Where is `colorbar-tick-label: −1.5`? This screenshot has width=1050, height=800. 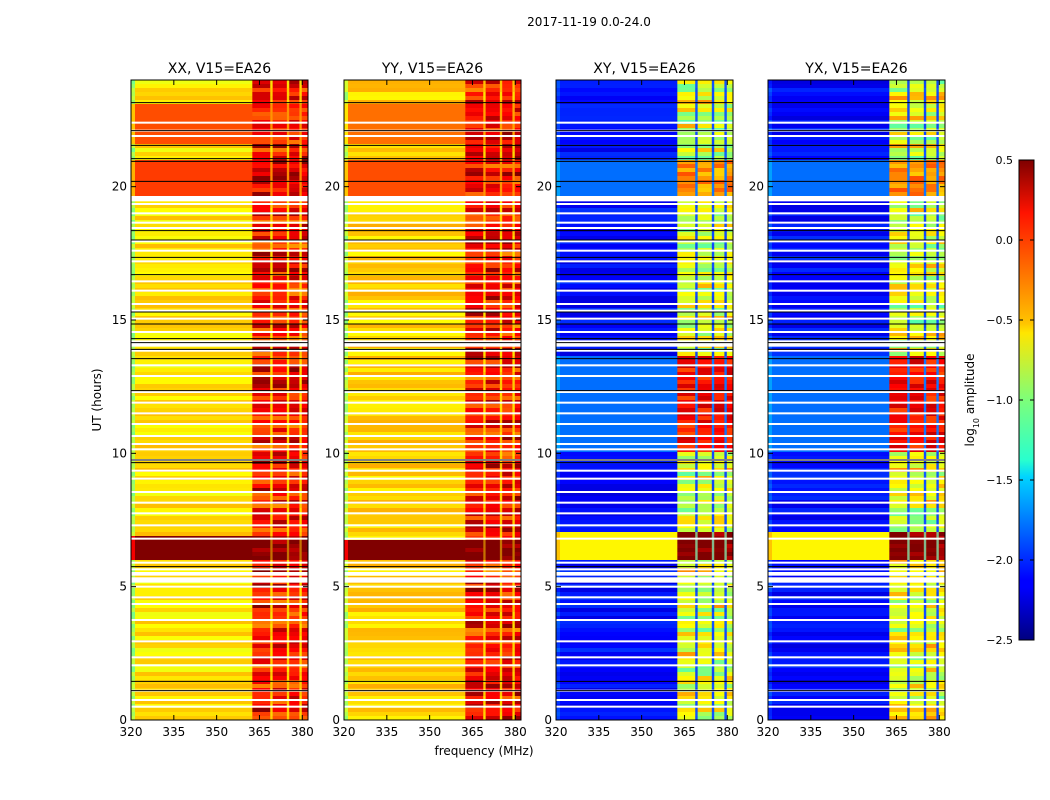 colorbar-tick-label: −1.5 is located at coordinates (999, 480).